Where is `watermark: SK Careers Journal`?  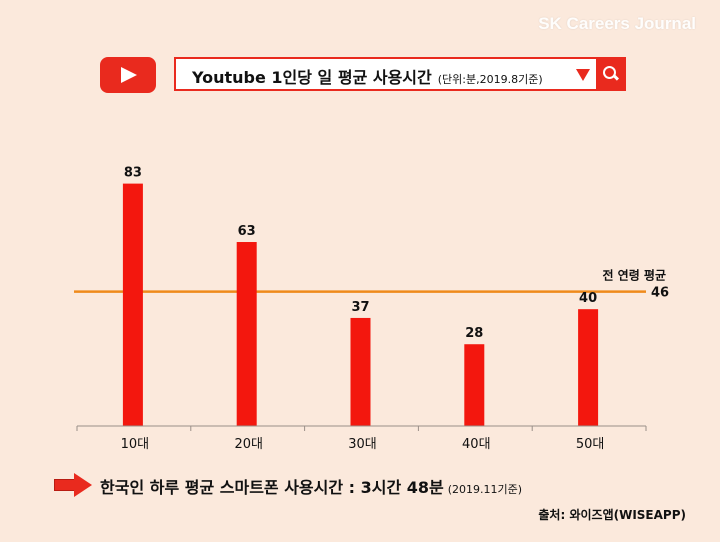 watermark: SK Careers Journal is located at coordinates (617, 23).